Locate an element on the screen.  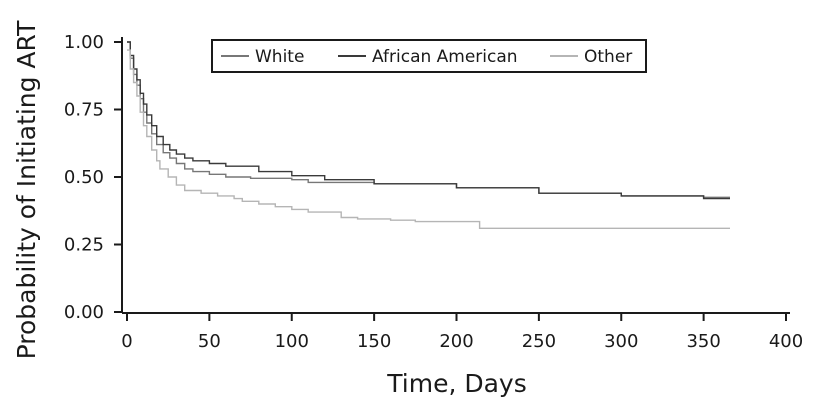
y-tick-label: 0.00 is located at coordinates (84, 312).